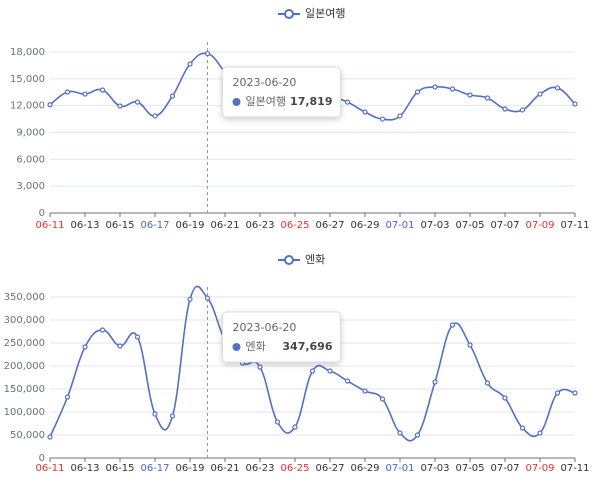 This screenshot has width=600, height=494. I want to click on tooltip-series: 엔화, so click(256, 346).